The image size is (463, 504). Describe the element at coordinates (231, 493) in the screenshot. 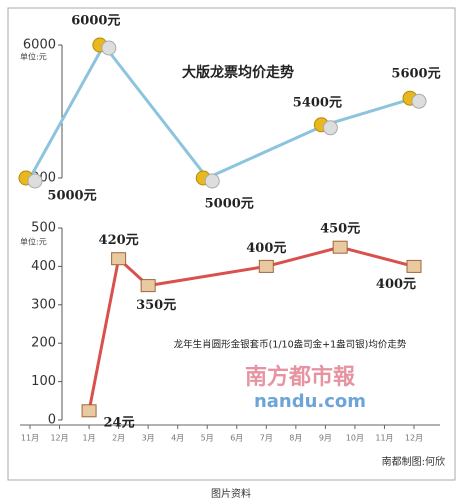

I see `caption: 图片资料` at that location.